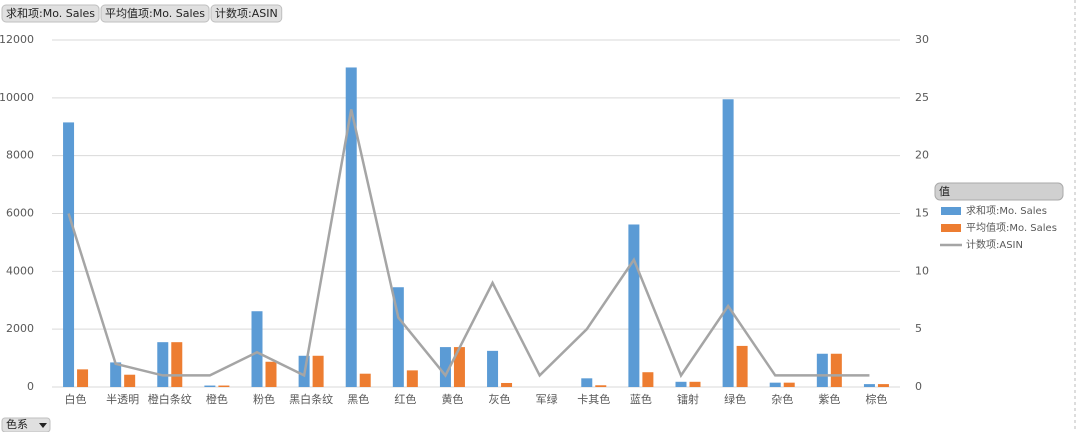 The height and width of the screenshot is (432, 1080). I want to click on x-tick-label: 橙色, so click(217, 399).